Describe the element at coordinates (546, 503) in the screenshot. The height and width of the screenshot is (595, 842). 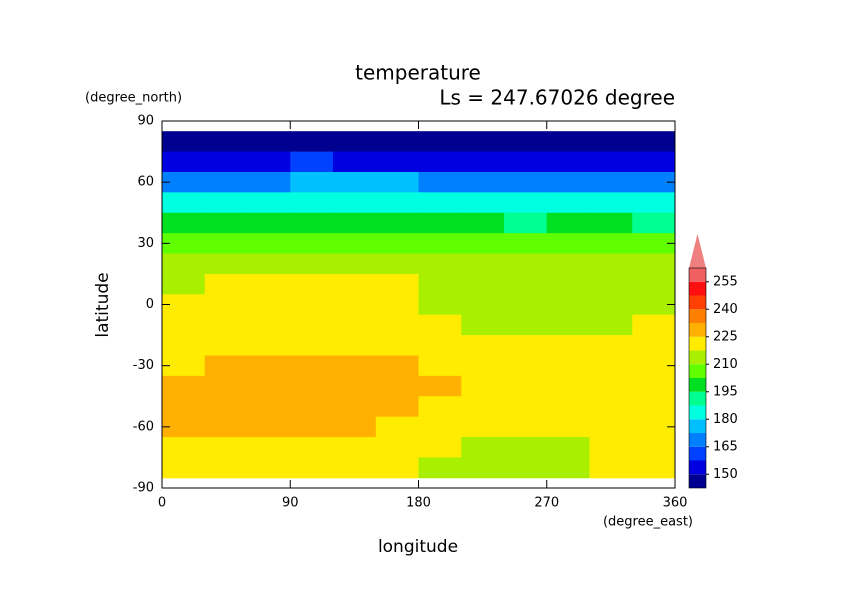
I see `x-tick-label: 270` at that location.